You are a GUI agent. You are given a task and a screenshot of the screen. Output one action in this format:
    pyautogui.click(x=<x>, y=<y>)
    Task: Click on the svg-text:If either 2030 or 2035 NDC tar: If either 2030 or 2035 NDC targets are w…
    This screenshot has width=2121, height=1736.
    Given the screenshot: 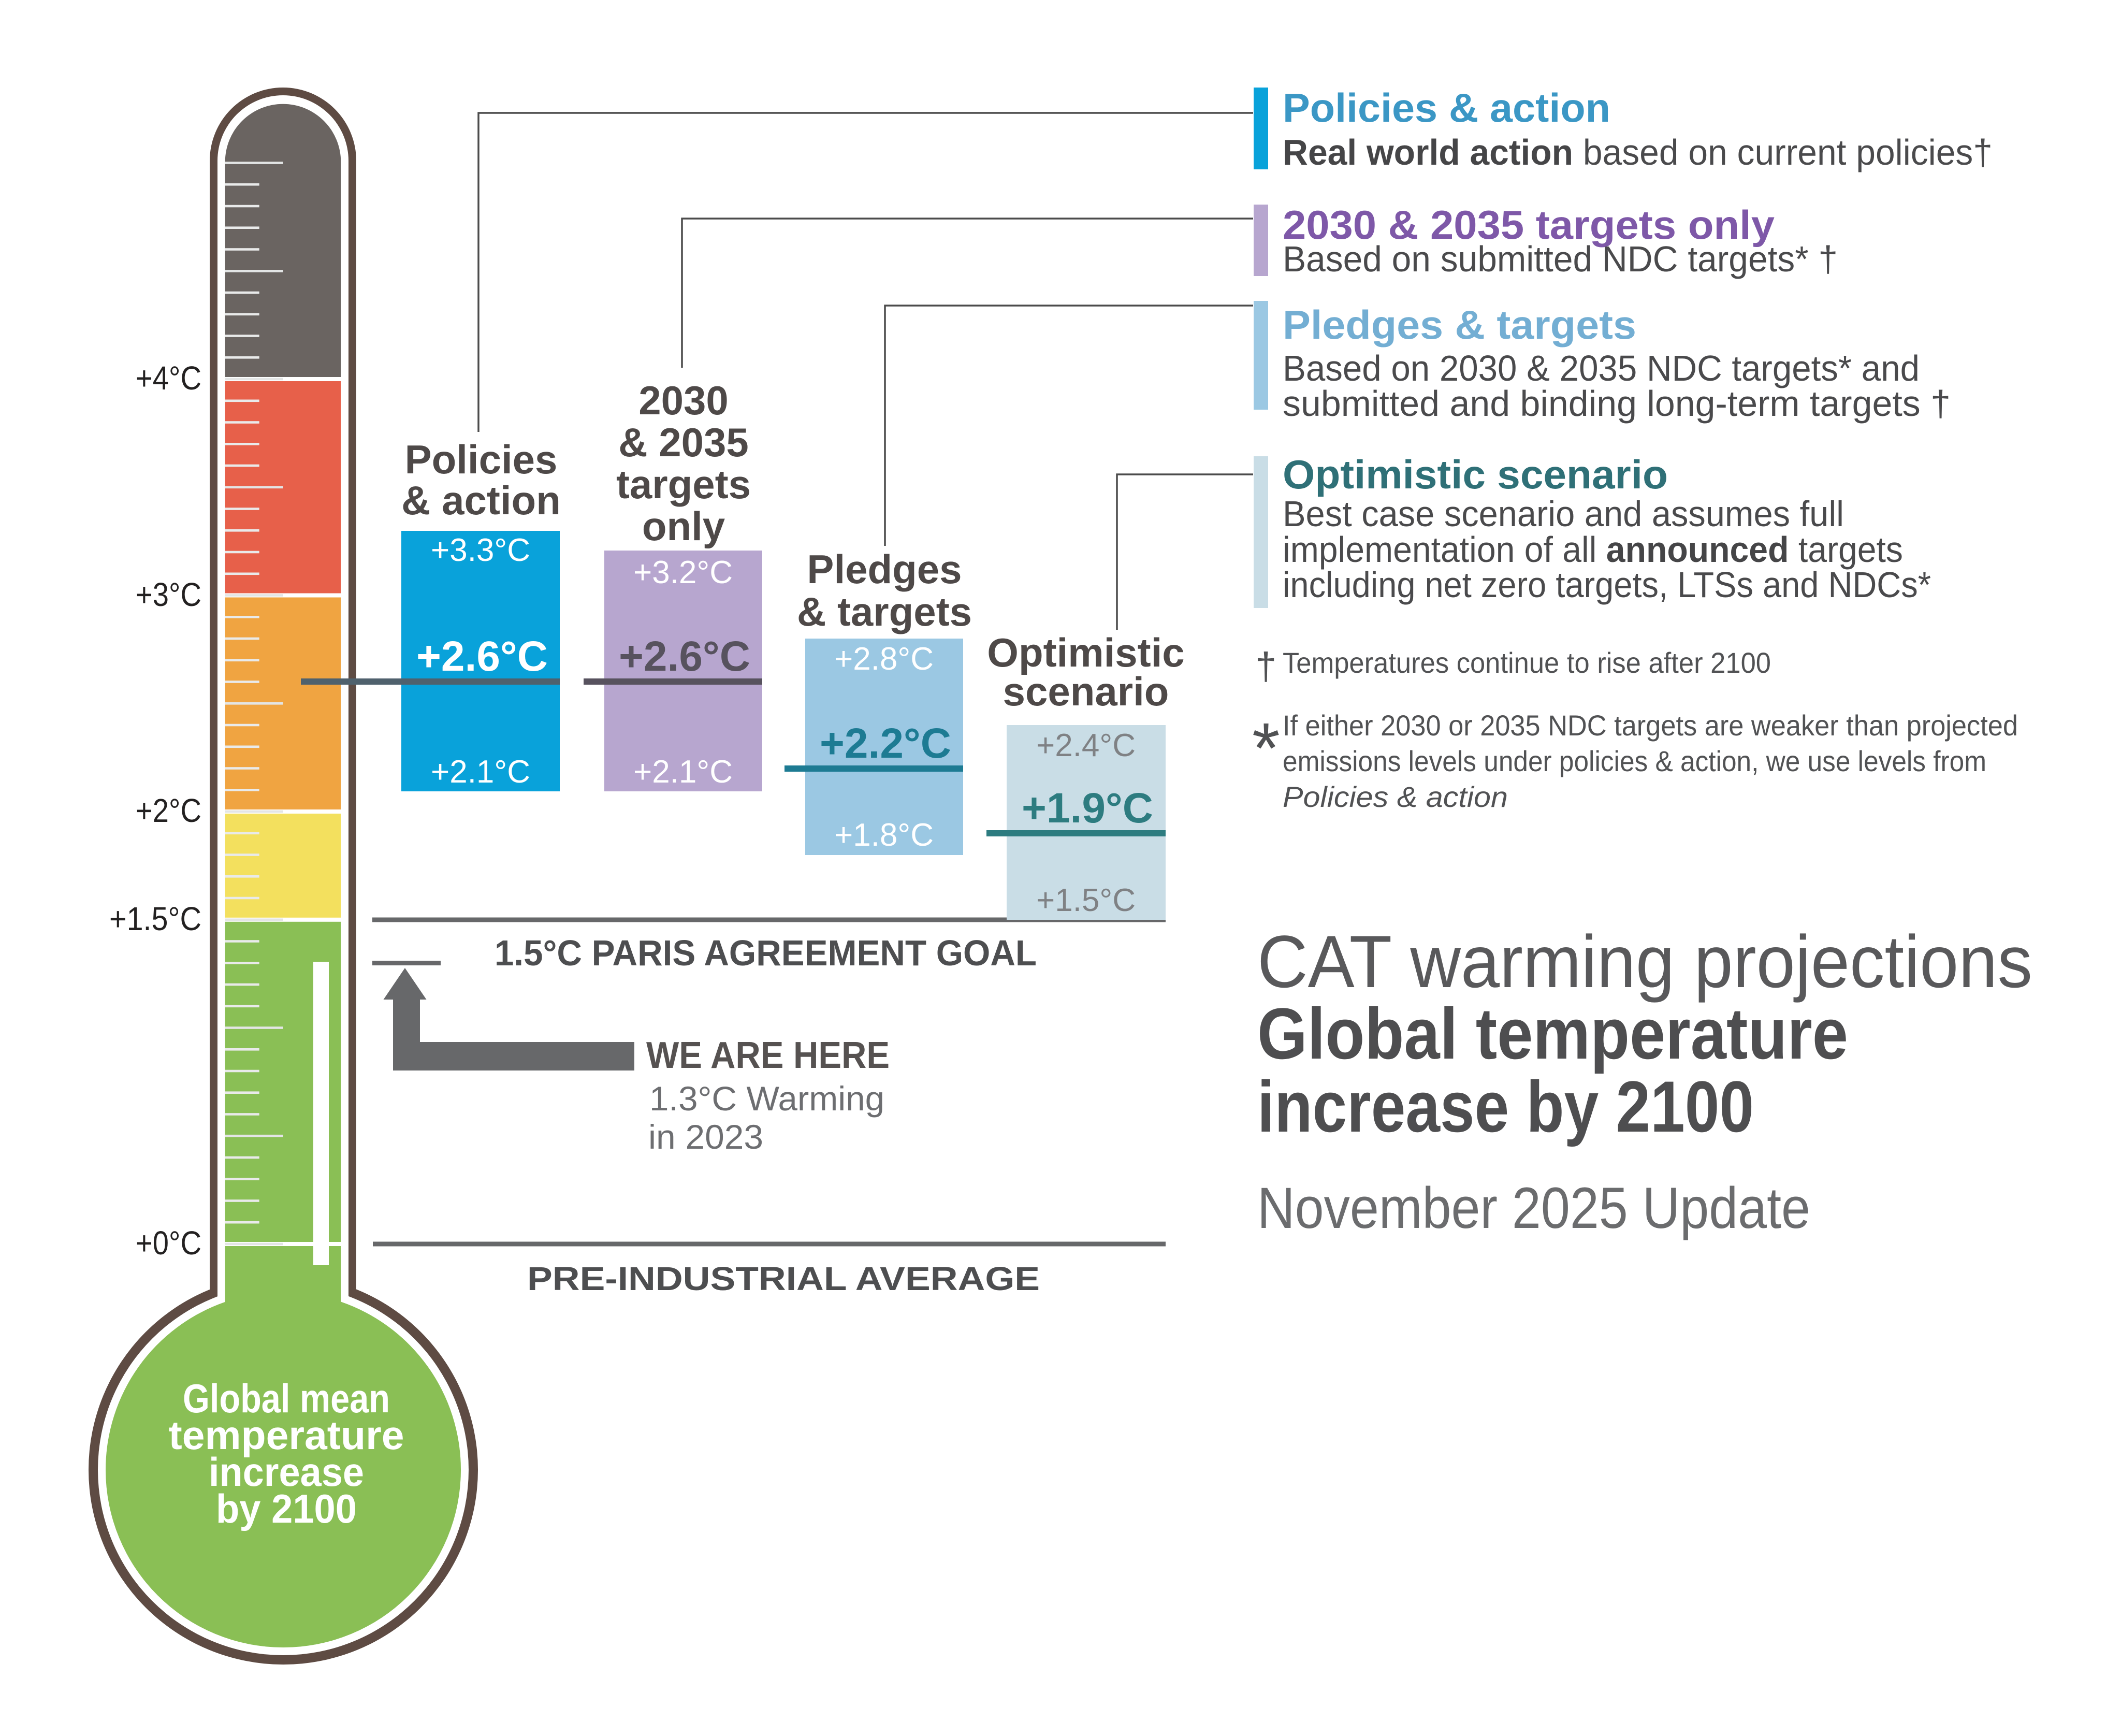 What is the action you would take?
    pyautogui.click(x=1650, y=725)
    